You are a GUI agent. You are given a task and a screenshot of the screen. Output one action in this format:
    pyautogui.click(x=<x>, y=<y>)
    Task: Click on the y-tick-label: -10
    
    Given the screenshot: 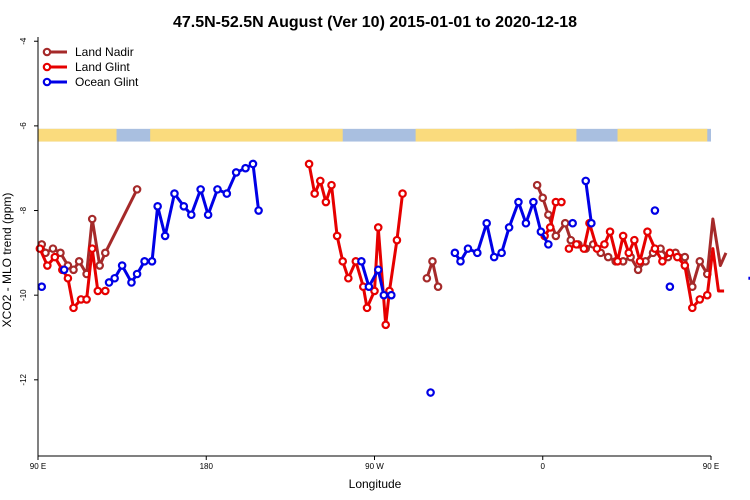 What is the action you would take?
    pyautogui.click(x=23, y=295)
    